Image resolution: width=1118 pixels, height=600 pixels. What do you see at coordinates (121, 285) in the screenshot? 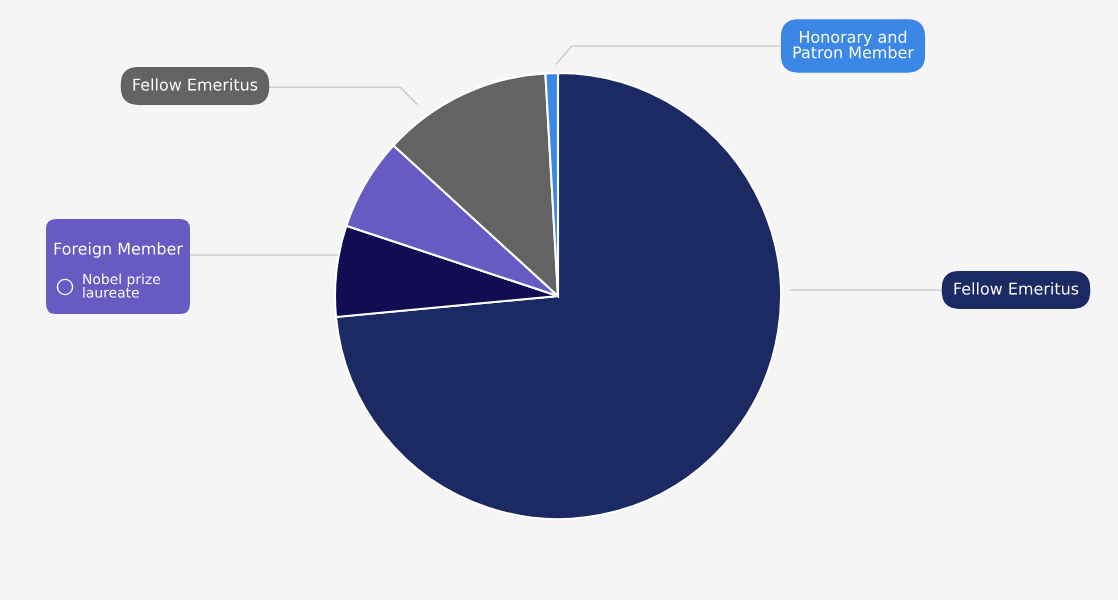
I see `legend-label: Nobel prize laureate` at bounding box center [121, 285].